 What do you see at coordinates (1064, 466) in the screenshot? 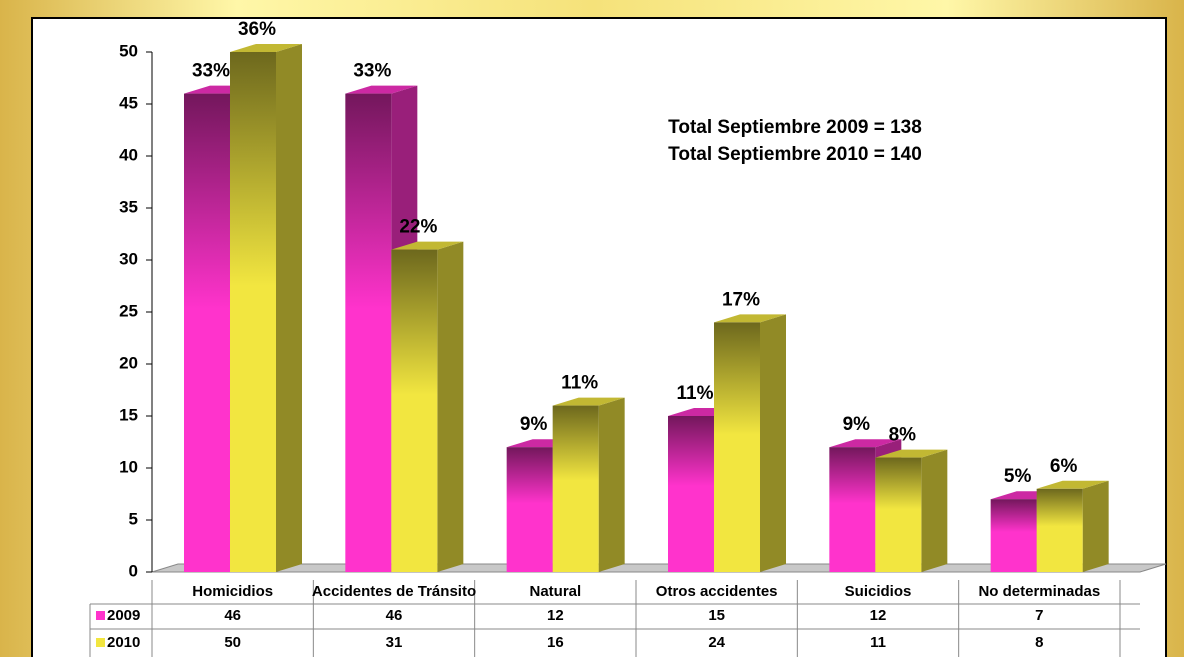
I see `percent-label: 6%` at bounding box center [1064, 466].